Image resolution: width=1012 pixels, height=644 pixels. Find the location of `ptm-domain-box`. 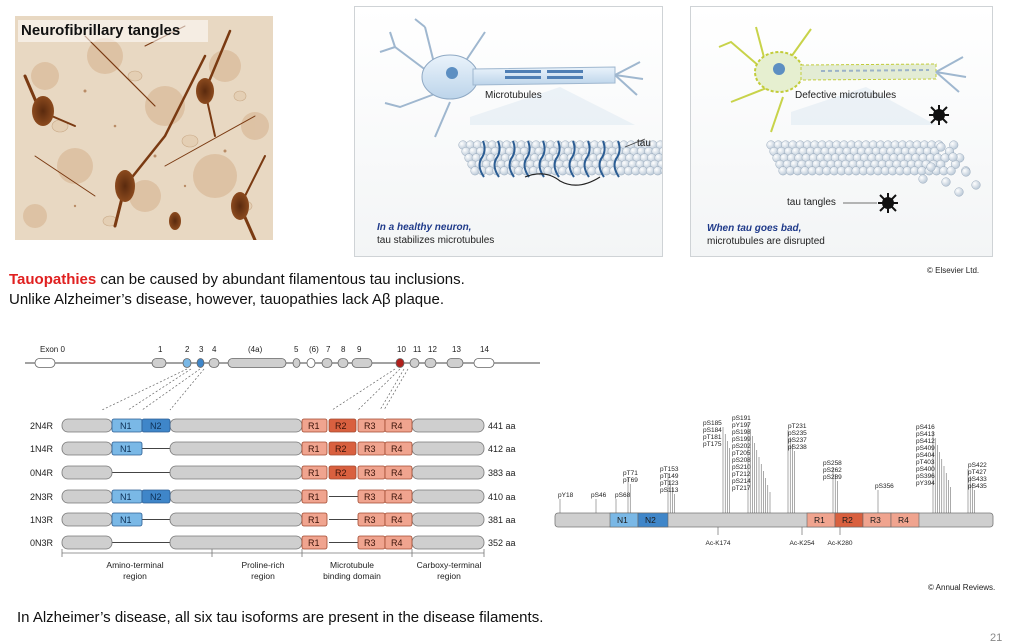

ptm-domain-box is located at coordinates (905, 520).